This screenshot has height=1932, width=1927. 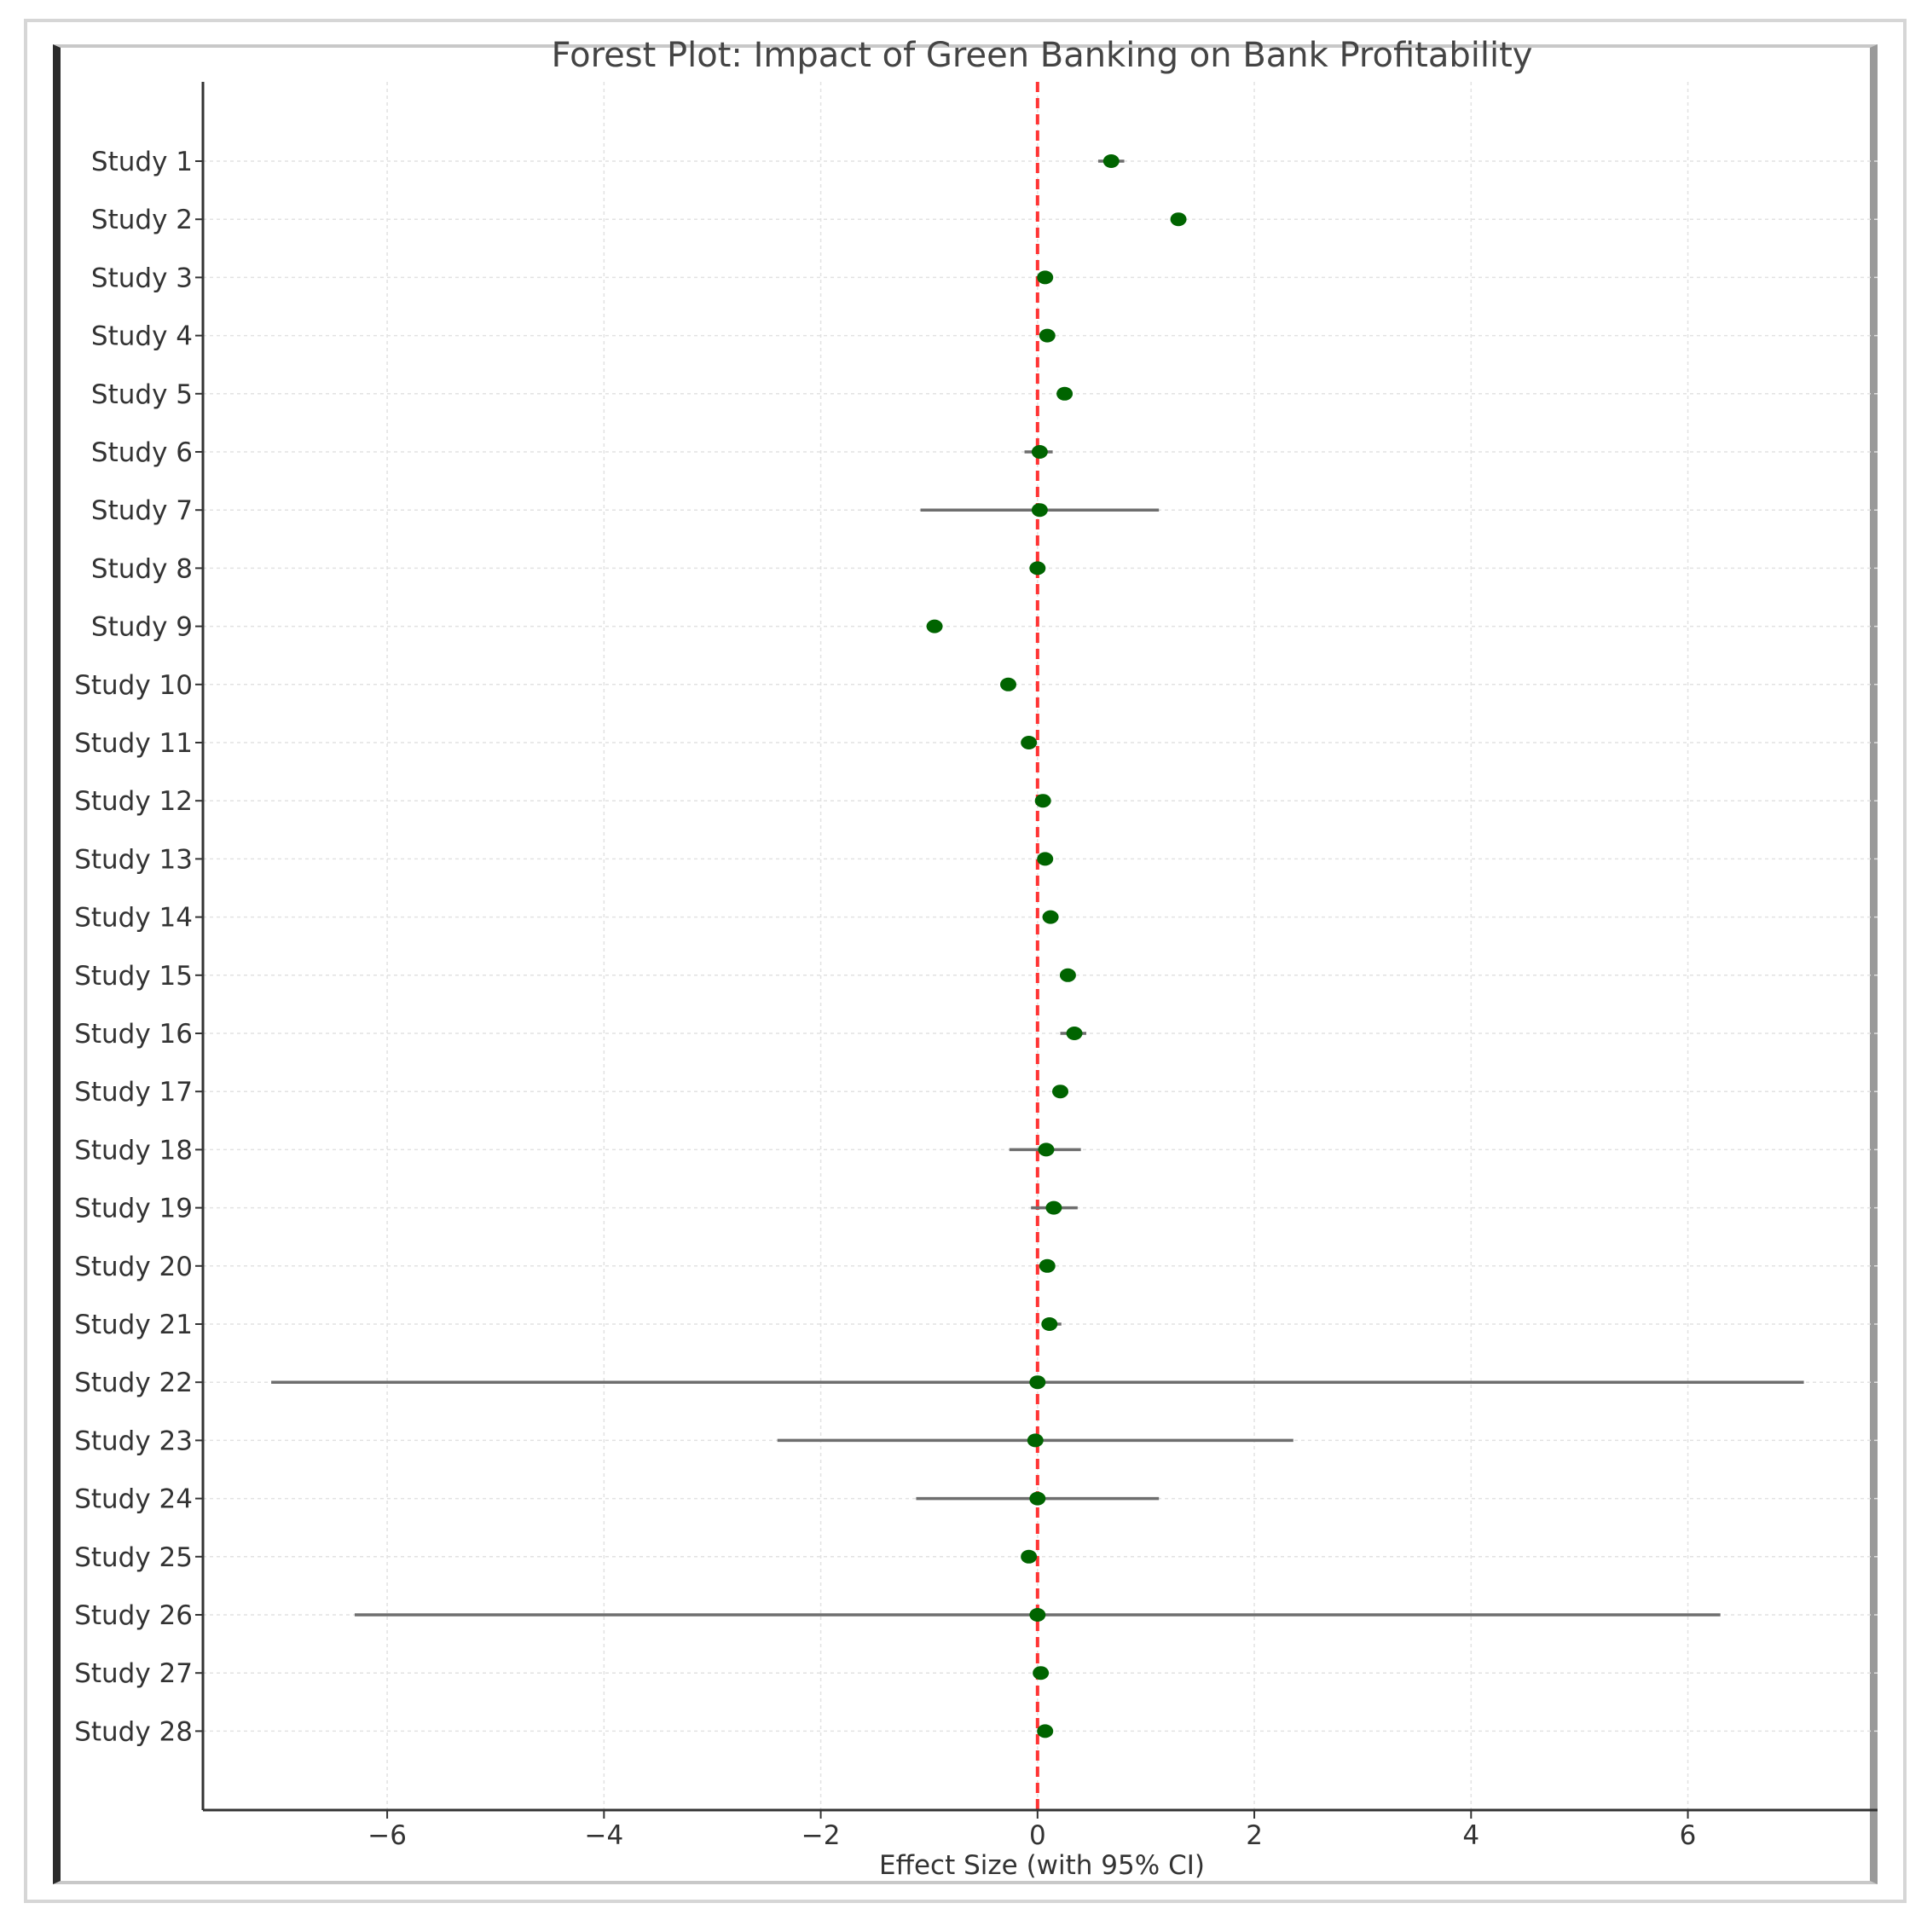 What do you see at coordinates (142, 162) in the screenshot?
I see `study-label: Study 1` at bounding box center [142, 162].